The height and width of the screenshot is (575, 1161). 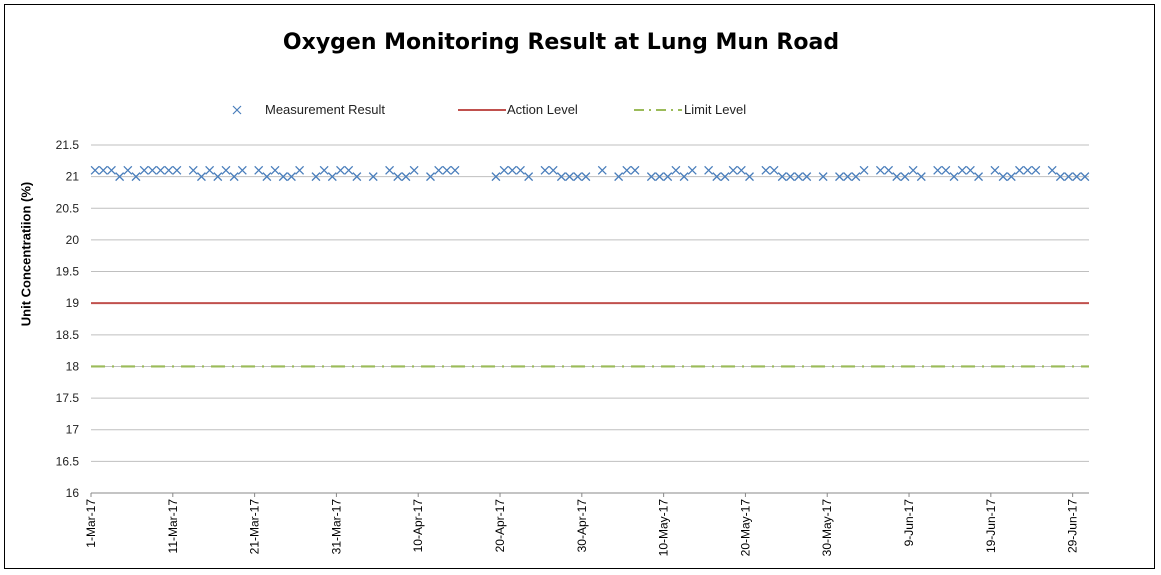 What do you see at coordinates (909, 523) in the screenshot?
I see `x-tick-label: 9-Jun-17` at bounding box center [909, 523].